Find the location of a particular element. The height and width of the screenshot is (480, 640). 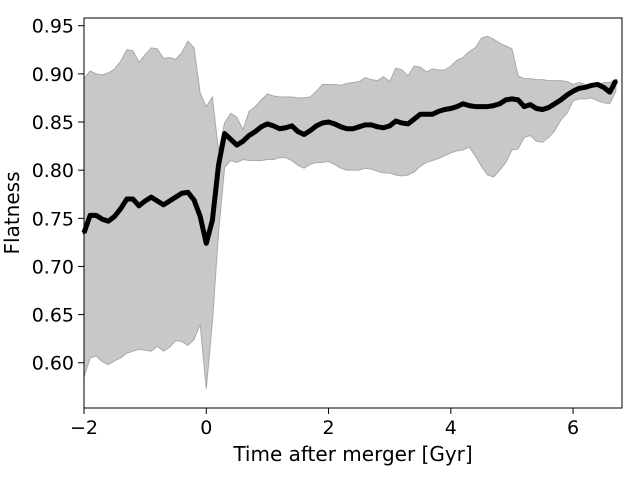

y-axis-ticks: 0.60 0.65 0.70 0.75 0.80 0.85 0.90 0.95 is located at coordinates (58, 195).